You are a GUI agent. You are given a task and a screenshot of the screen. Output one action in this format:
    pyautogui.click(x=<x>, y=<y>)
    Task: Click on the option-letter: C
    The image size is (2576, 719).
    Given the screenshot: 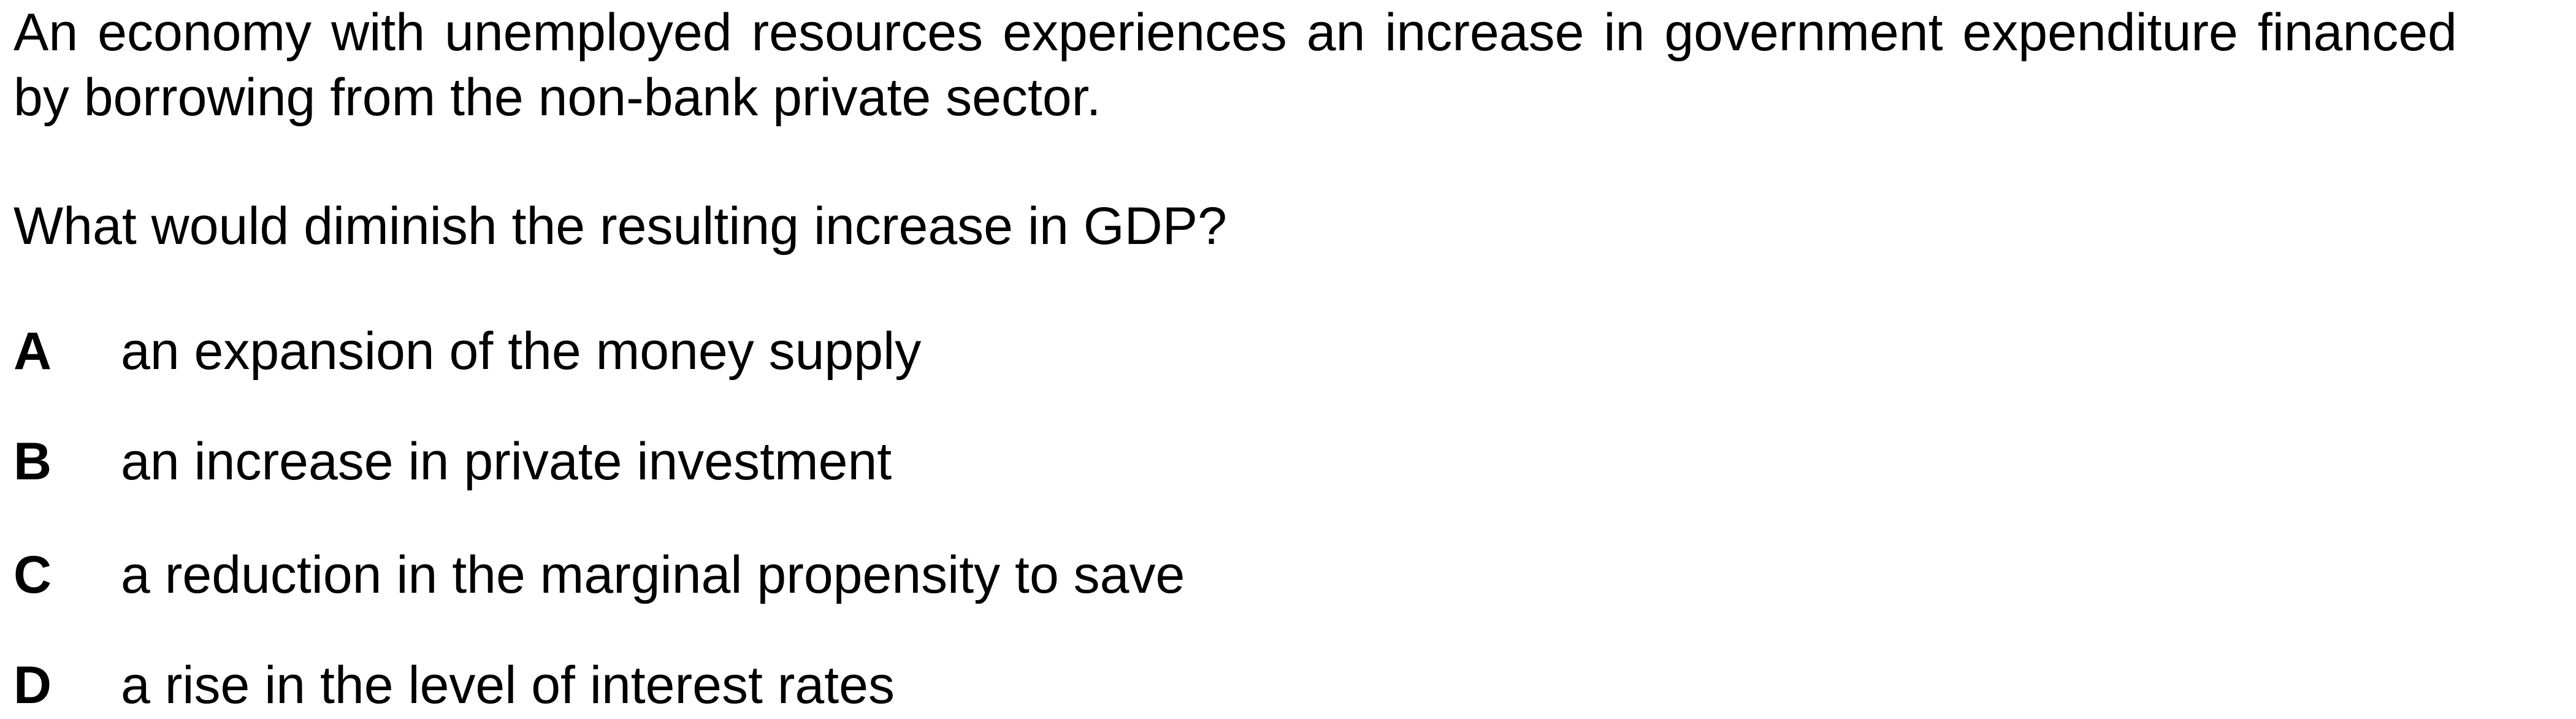 What is the action you would take?
    pyautogui.click(x=32, y=575)
    